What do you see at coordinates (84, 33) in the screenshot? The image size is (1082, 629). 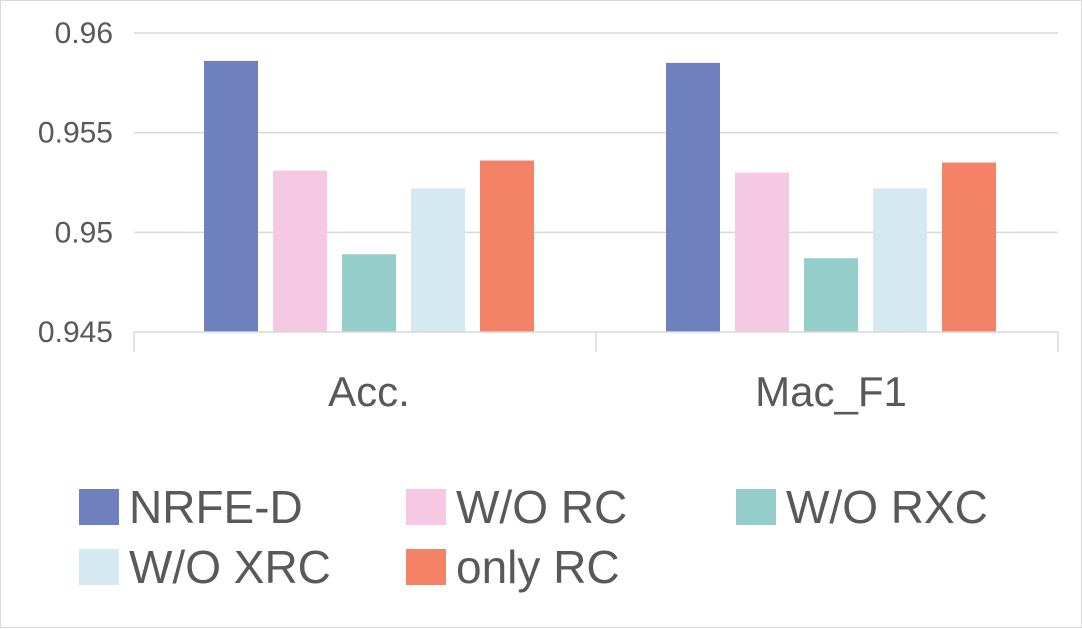 I see `y-tick-label: 0.96` at bounding box center [84, 33].